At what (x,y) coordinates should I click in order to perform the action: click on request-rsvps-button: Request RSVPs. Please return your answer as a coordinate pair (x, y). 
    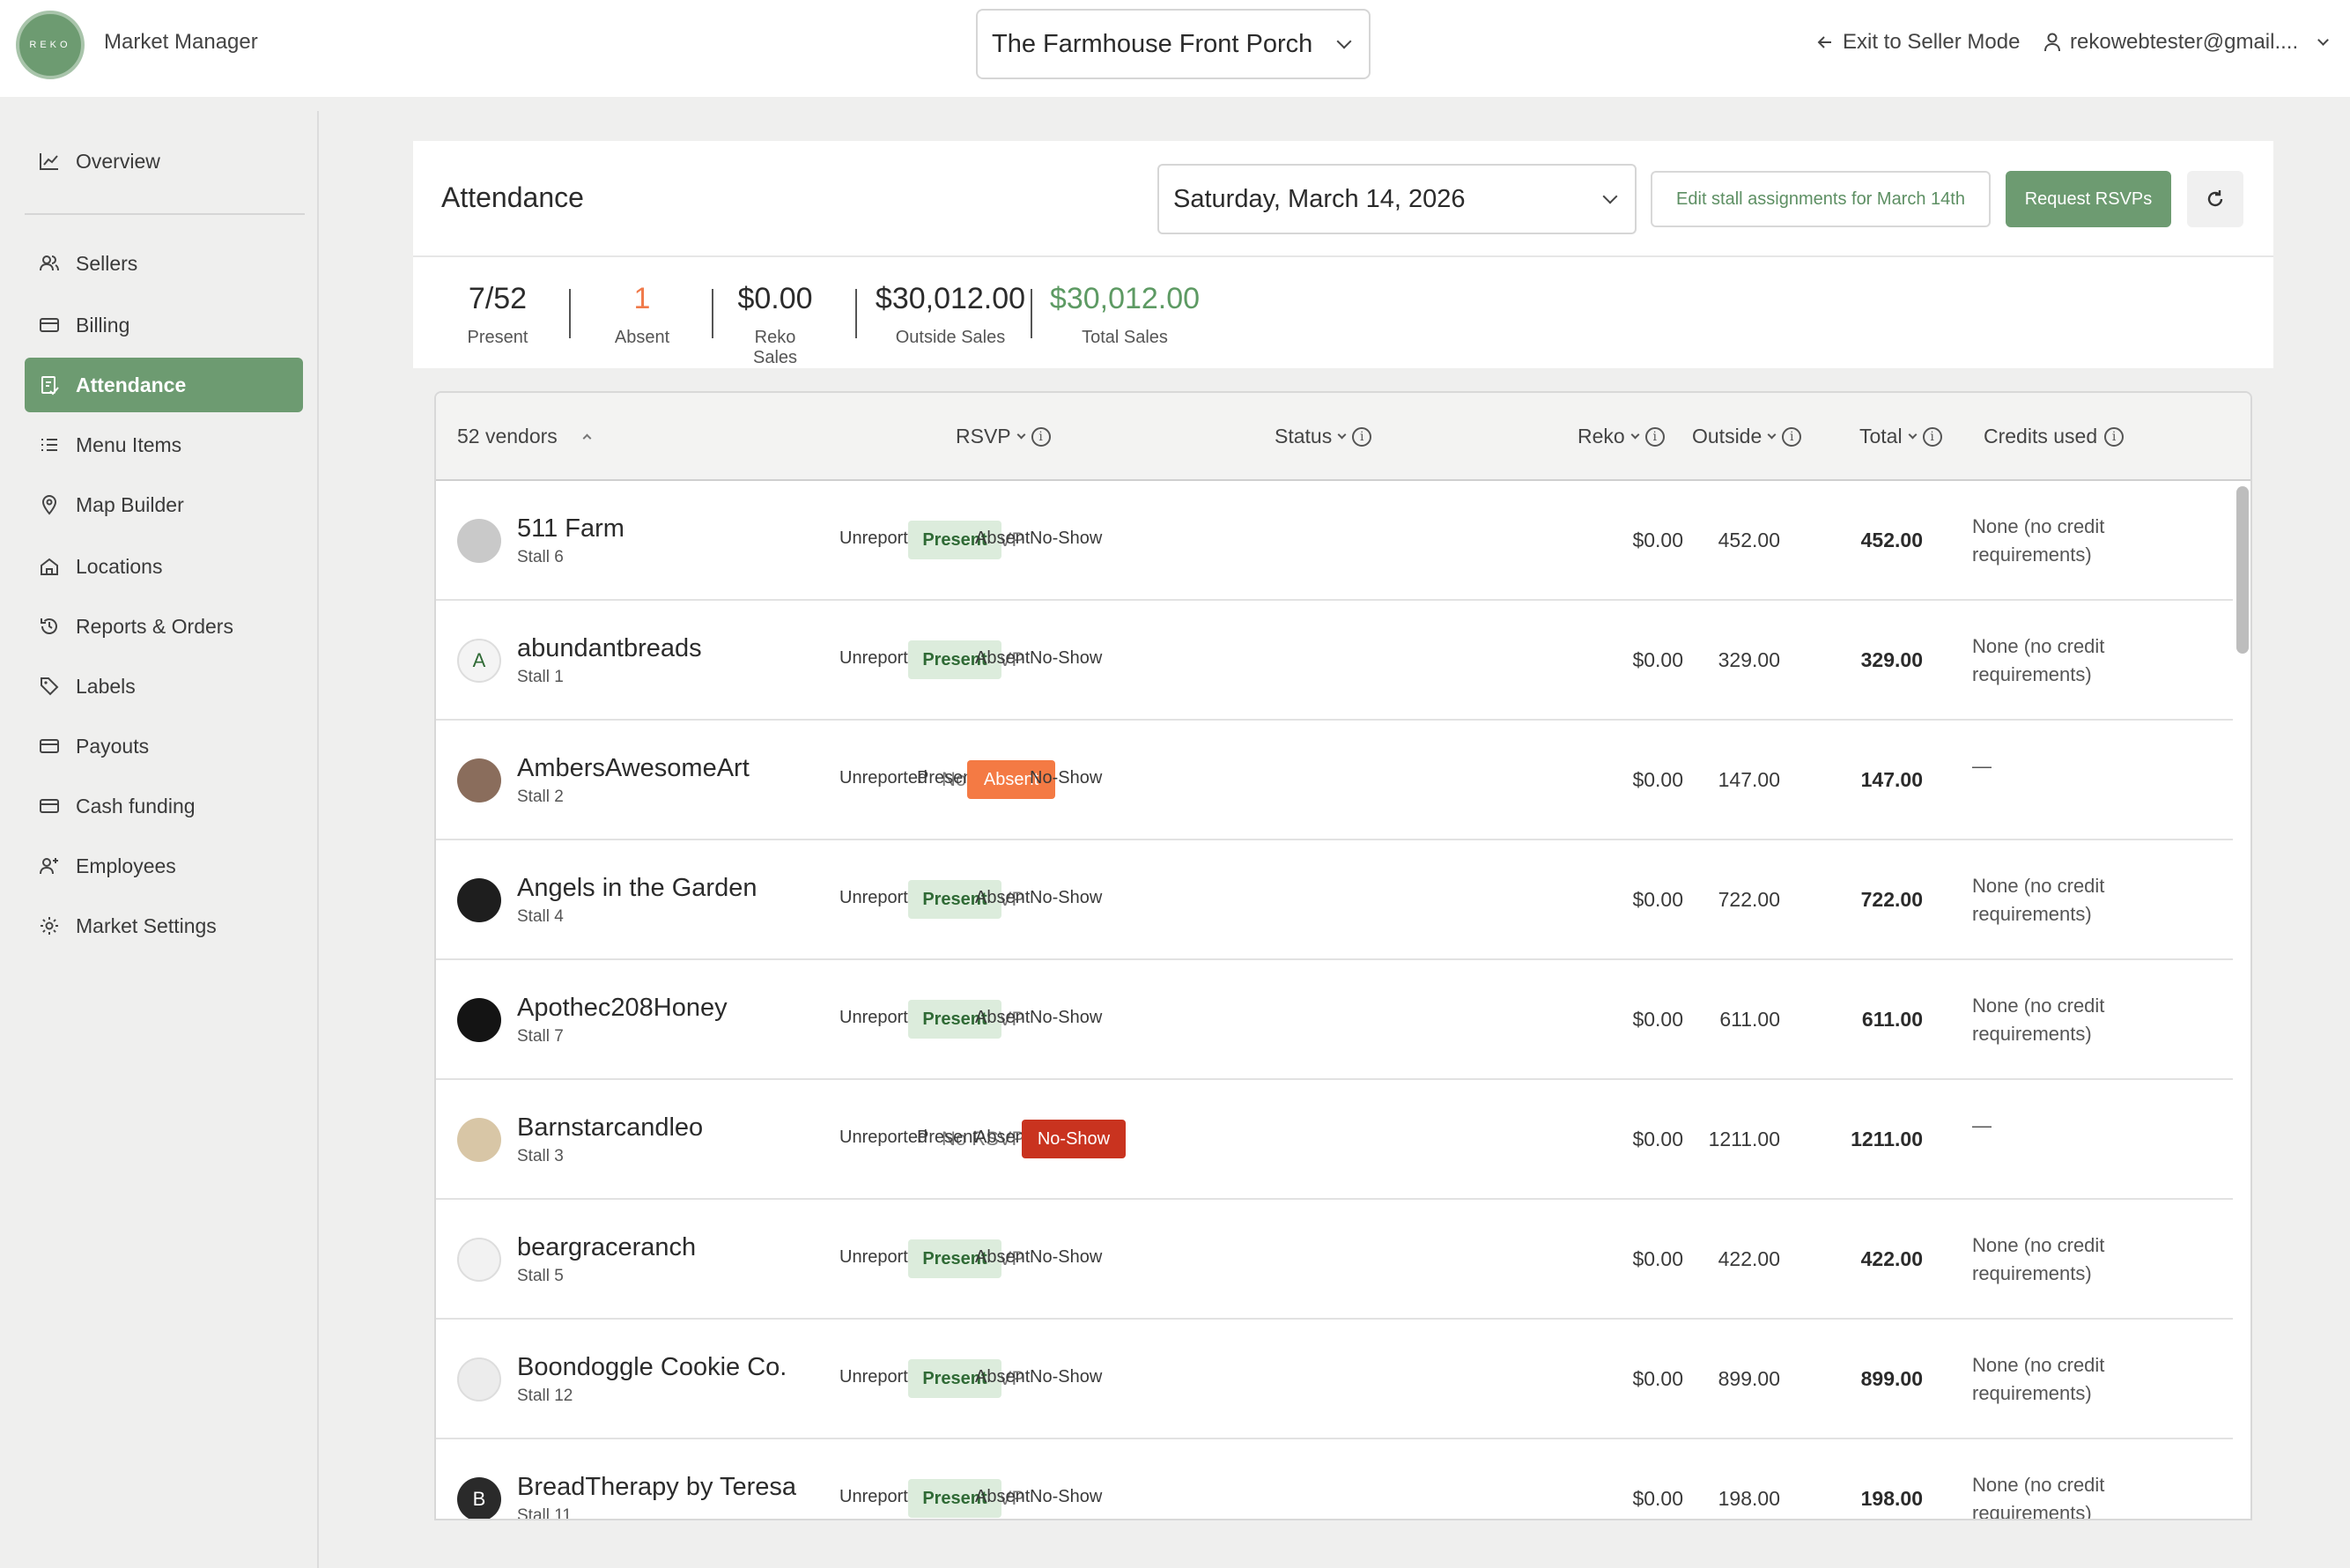
    Looking at the image, I should click on (2088, 199).